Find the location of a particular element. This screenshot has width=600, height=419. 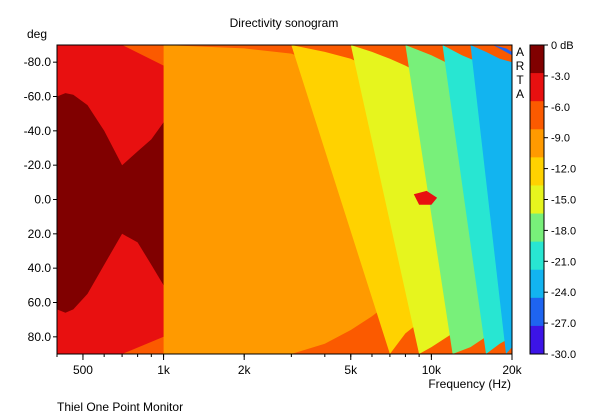

watermark-letter: T is located at coordinates (520, 80).